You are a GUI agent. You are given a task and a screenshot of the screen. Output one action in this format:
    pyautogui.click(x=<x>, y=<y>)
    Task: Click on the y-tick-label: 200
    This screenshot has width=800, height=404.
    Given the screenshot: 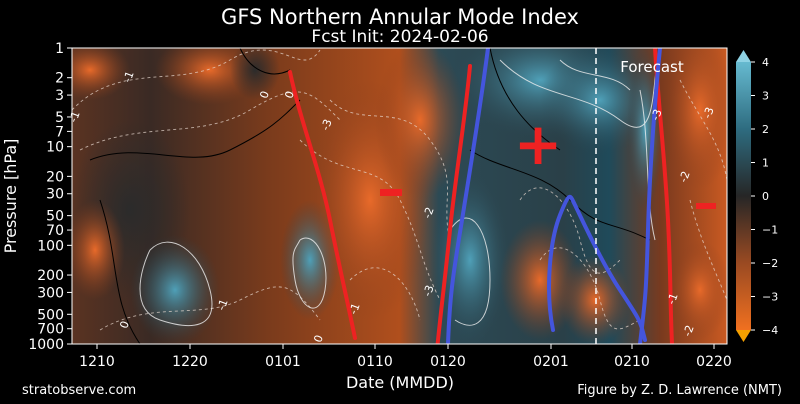 What is the action you would take?
    pyautogui.click(x=50, y=276)
    